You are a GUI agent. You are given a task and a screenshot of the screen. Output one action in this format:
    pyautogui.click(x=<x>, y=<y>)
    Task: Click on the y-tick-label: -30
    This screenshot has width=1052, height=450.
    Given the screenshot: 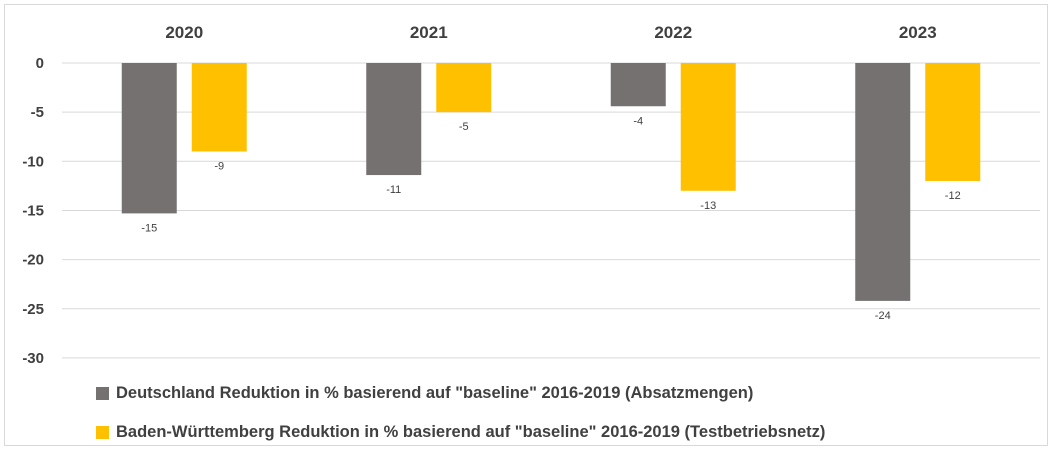 What is the action you would take?
    pyautogui.click(x=33, y=358)
    